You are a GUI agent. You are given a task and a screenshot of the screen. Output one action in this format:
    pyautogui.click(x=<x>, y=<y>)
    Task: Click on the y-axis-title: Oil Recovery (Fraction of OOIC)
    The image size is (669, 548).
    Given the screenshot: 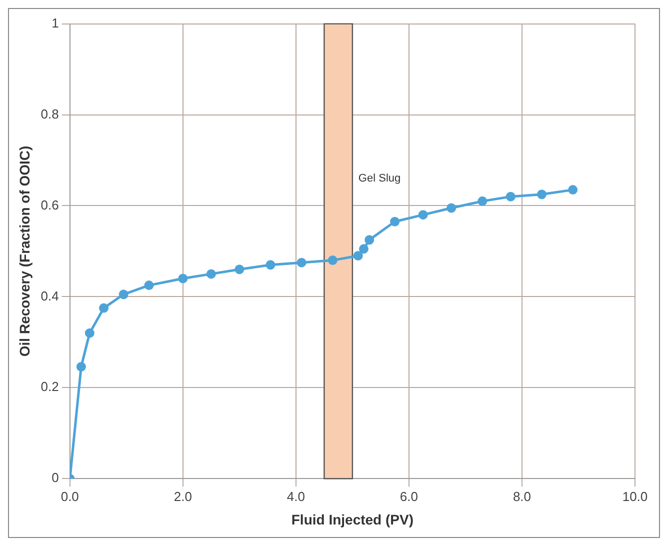 What is the action you would take?
    pyautogui.click(x=24, y=251)
    